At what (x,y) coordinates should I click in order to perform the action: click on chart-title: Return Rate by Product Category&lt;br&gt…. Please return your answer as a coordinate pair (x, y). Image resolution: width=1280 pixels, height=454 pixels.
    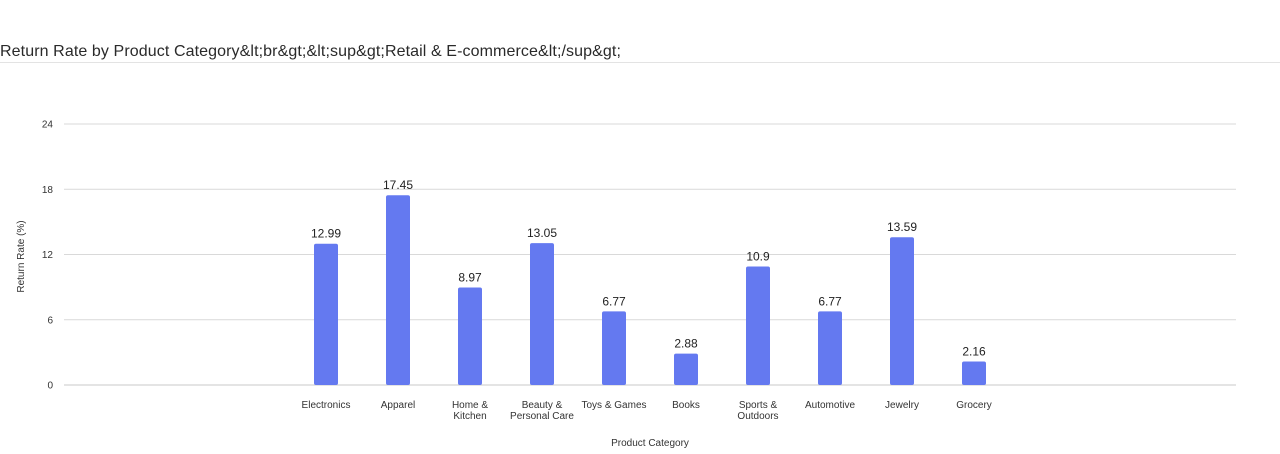
    Looking at the image, I should click on (311, 51).